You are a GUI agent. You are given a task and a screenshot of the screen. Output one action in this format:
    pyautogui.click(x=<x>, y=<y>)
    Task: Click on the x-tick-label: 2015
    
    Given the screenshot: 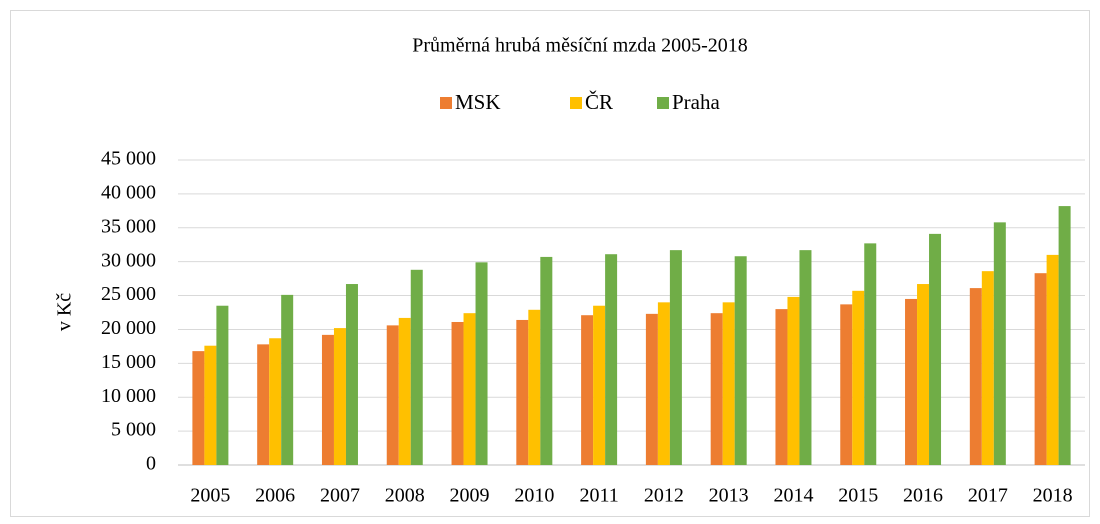 What is the action you would take?
    pyautogui.click(x=858, y=496)
    